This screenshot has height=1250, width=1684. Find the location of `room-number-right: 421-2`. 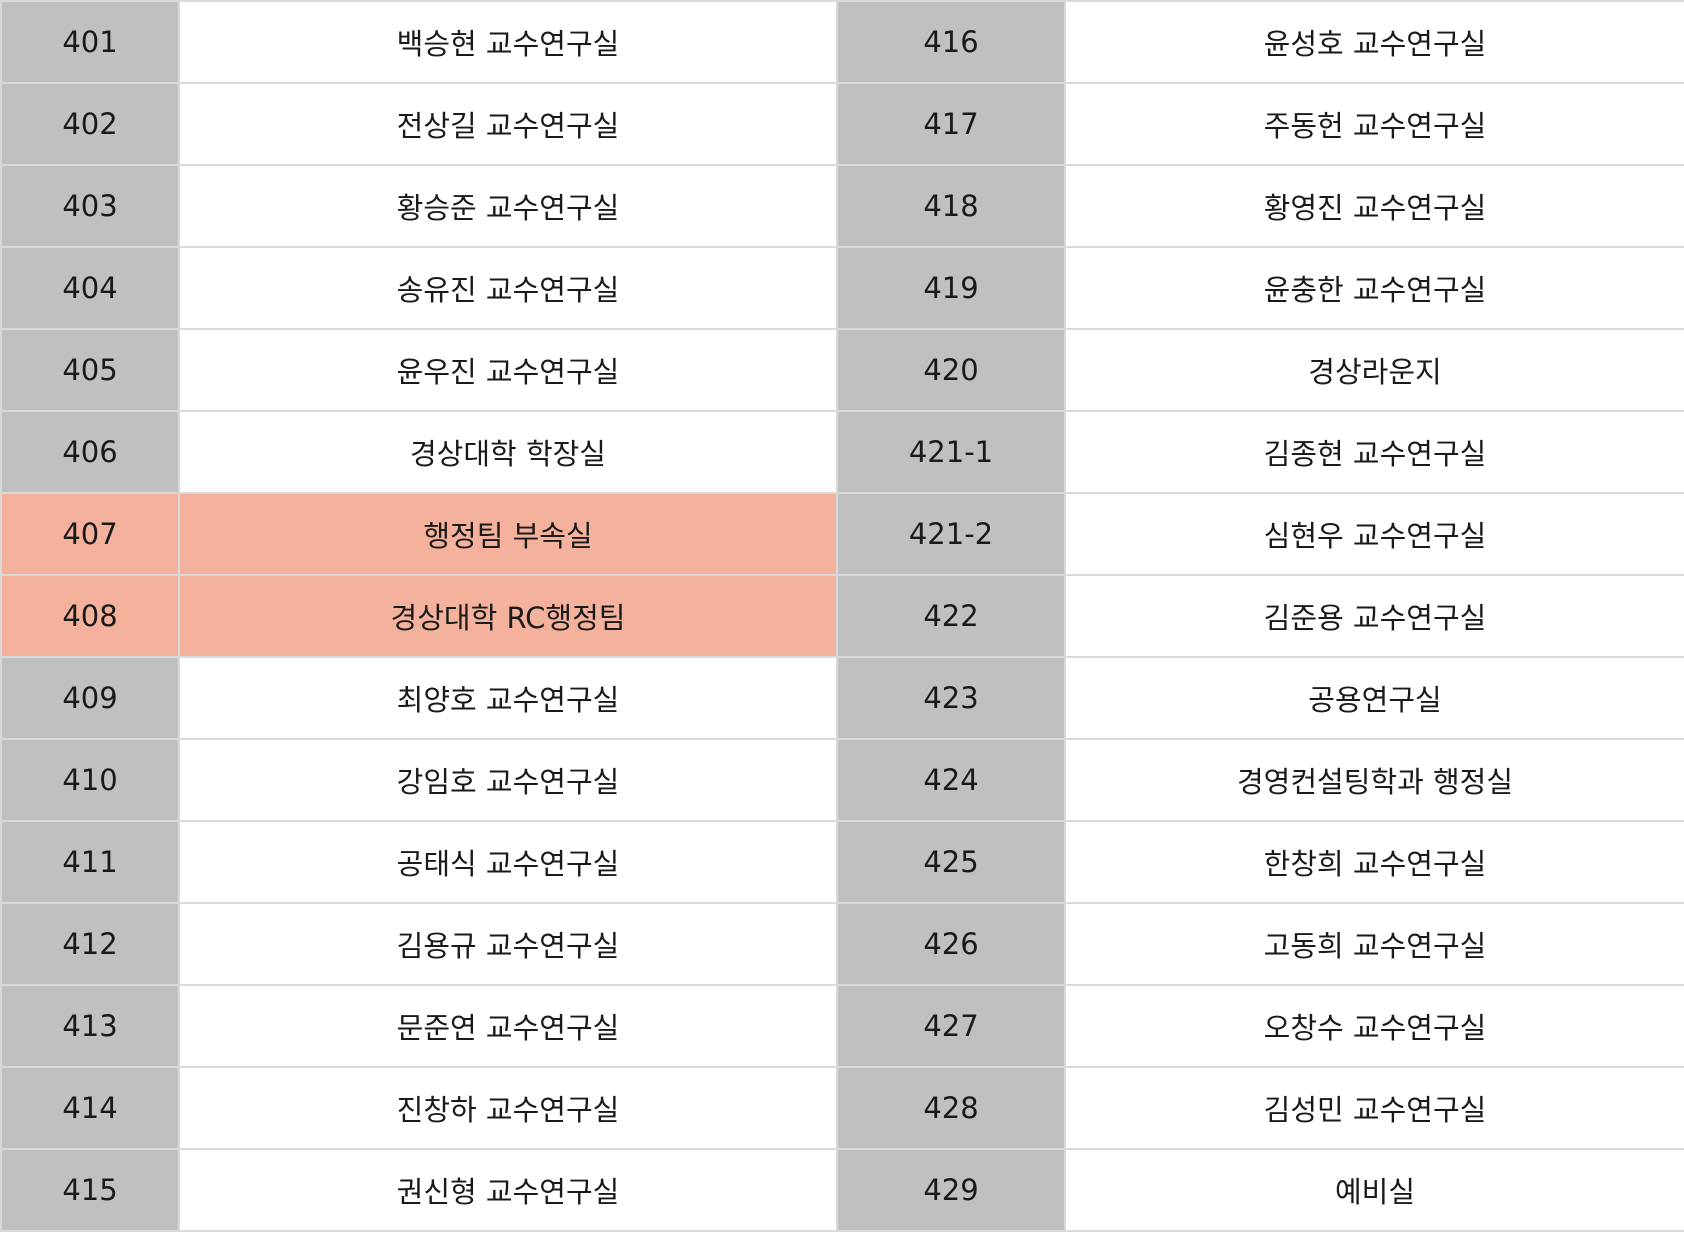

room-number-right: 421-2 is located at coordinates (951, 534).